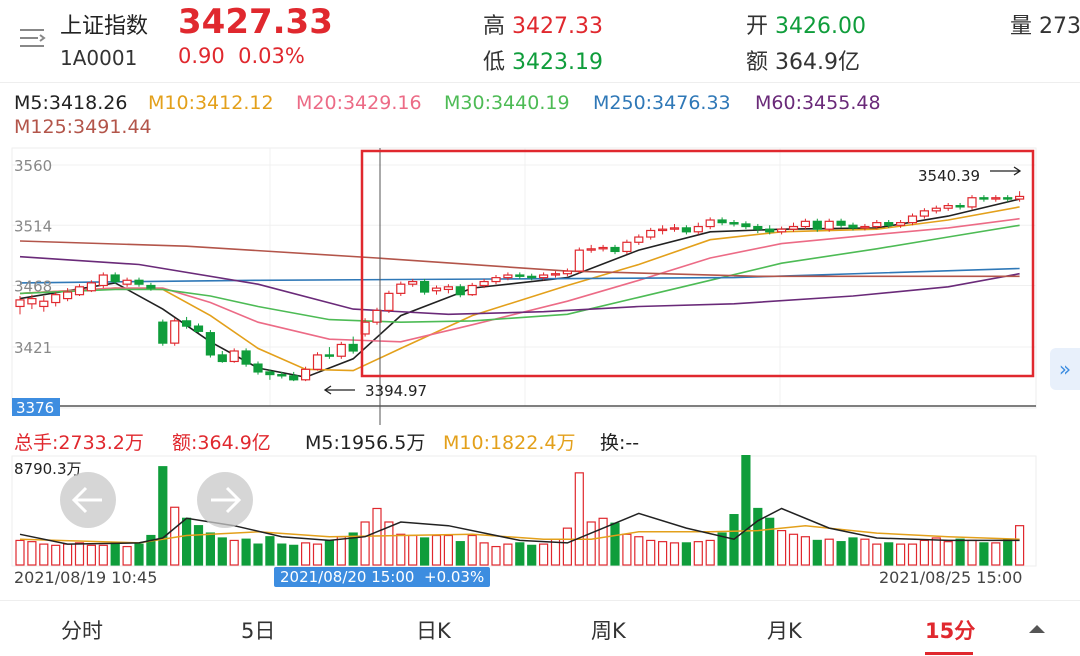 The height and width of the screenshot is (656, 1080). I want to click on y-tick-label: 3376, so click(35, 408).